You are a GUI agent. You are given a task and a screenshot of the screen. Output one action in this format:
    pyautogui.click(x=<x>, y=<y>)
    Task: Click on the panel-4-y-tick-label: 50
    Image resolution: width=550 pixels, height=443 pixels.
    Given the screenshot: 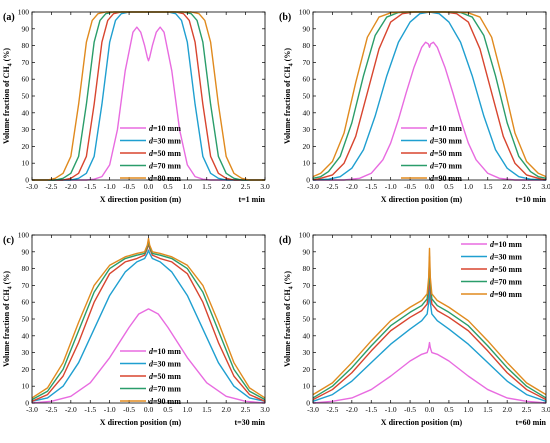 What is the action you would take?
    pyautogui.click(x=307, y=319)
    